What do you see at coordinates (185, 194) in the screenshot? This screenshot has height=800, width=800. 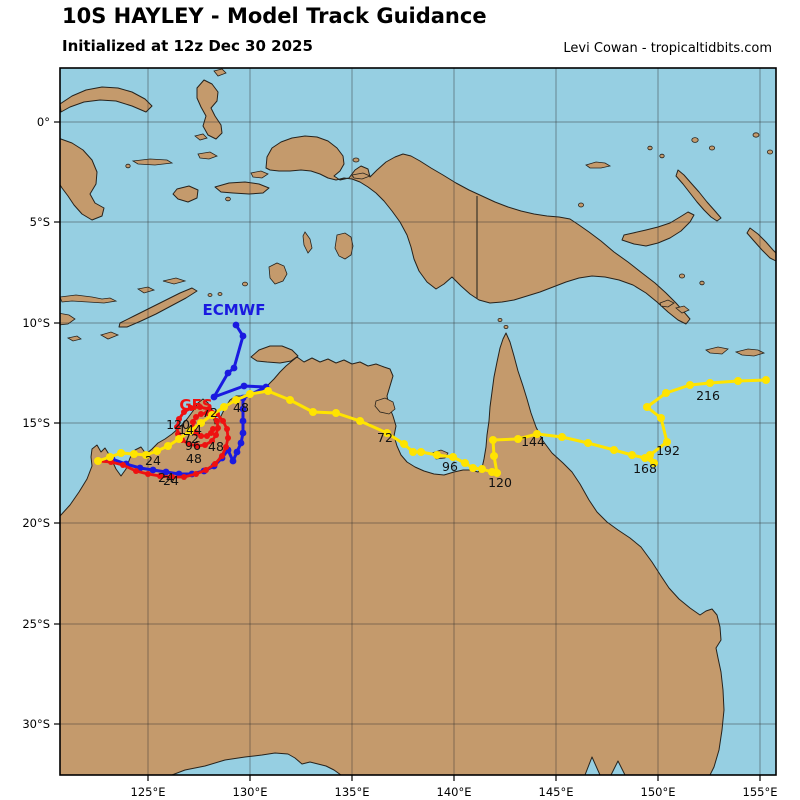 I see `buru` at bounding box center [185, 194].